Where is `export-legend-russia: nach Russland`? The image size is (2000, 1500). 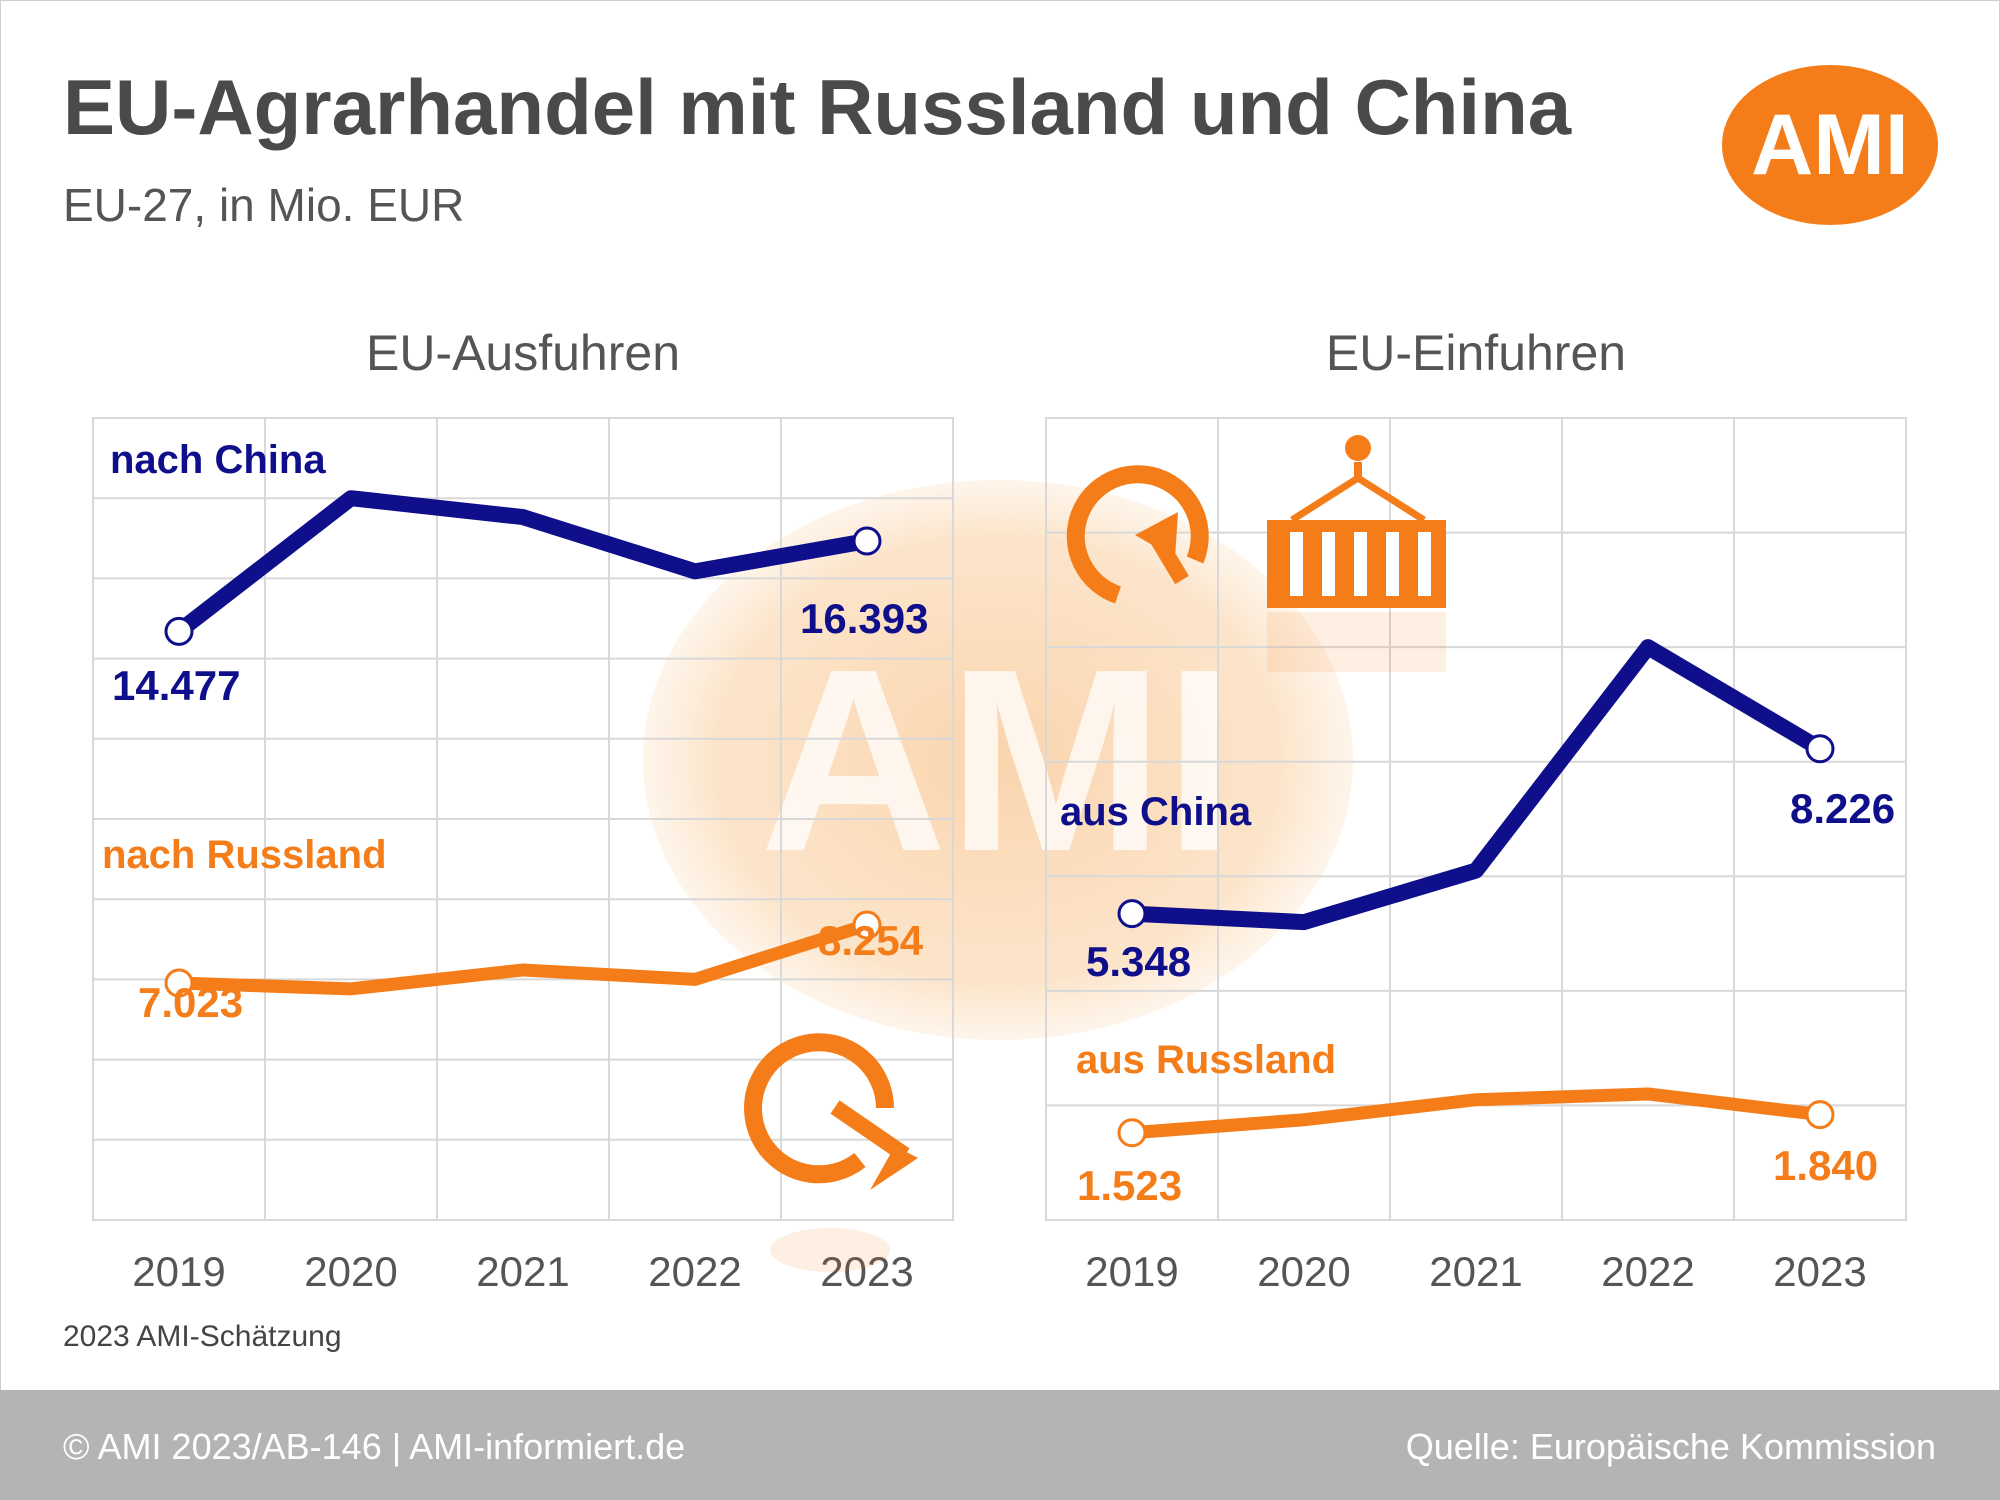 export-legend-russia: nach Russland is located at coordinates (244, 855).